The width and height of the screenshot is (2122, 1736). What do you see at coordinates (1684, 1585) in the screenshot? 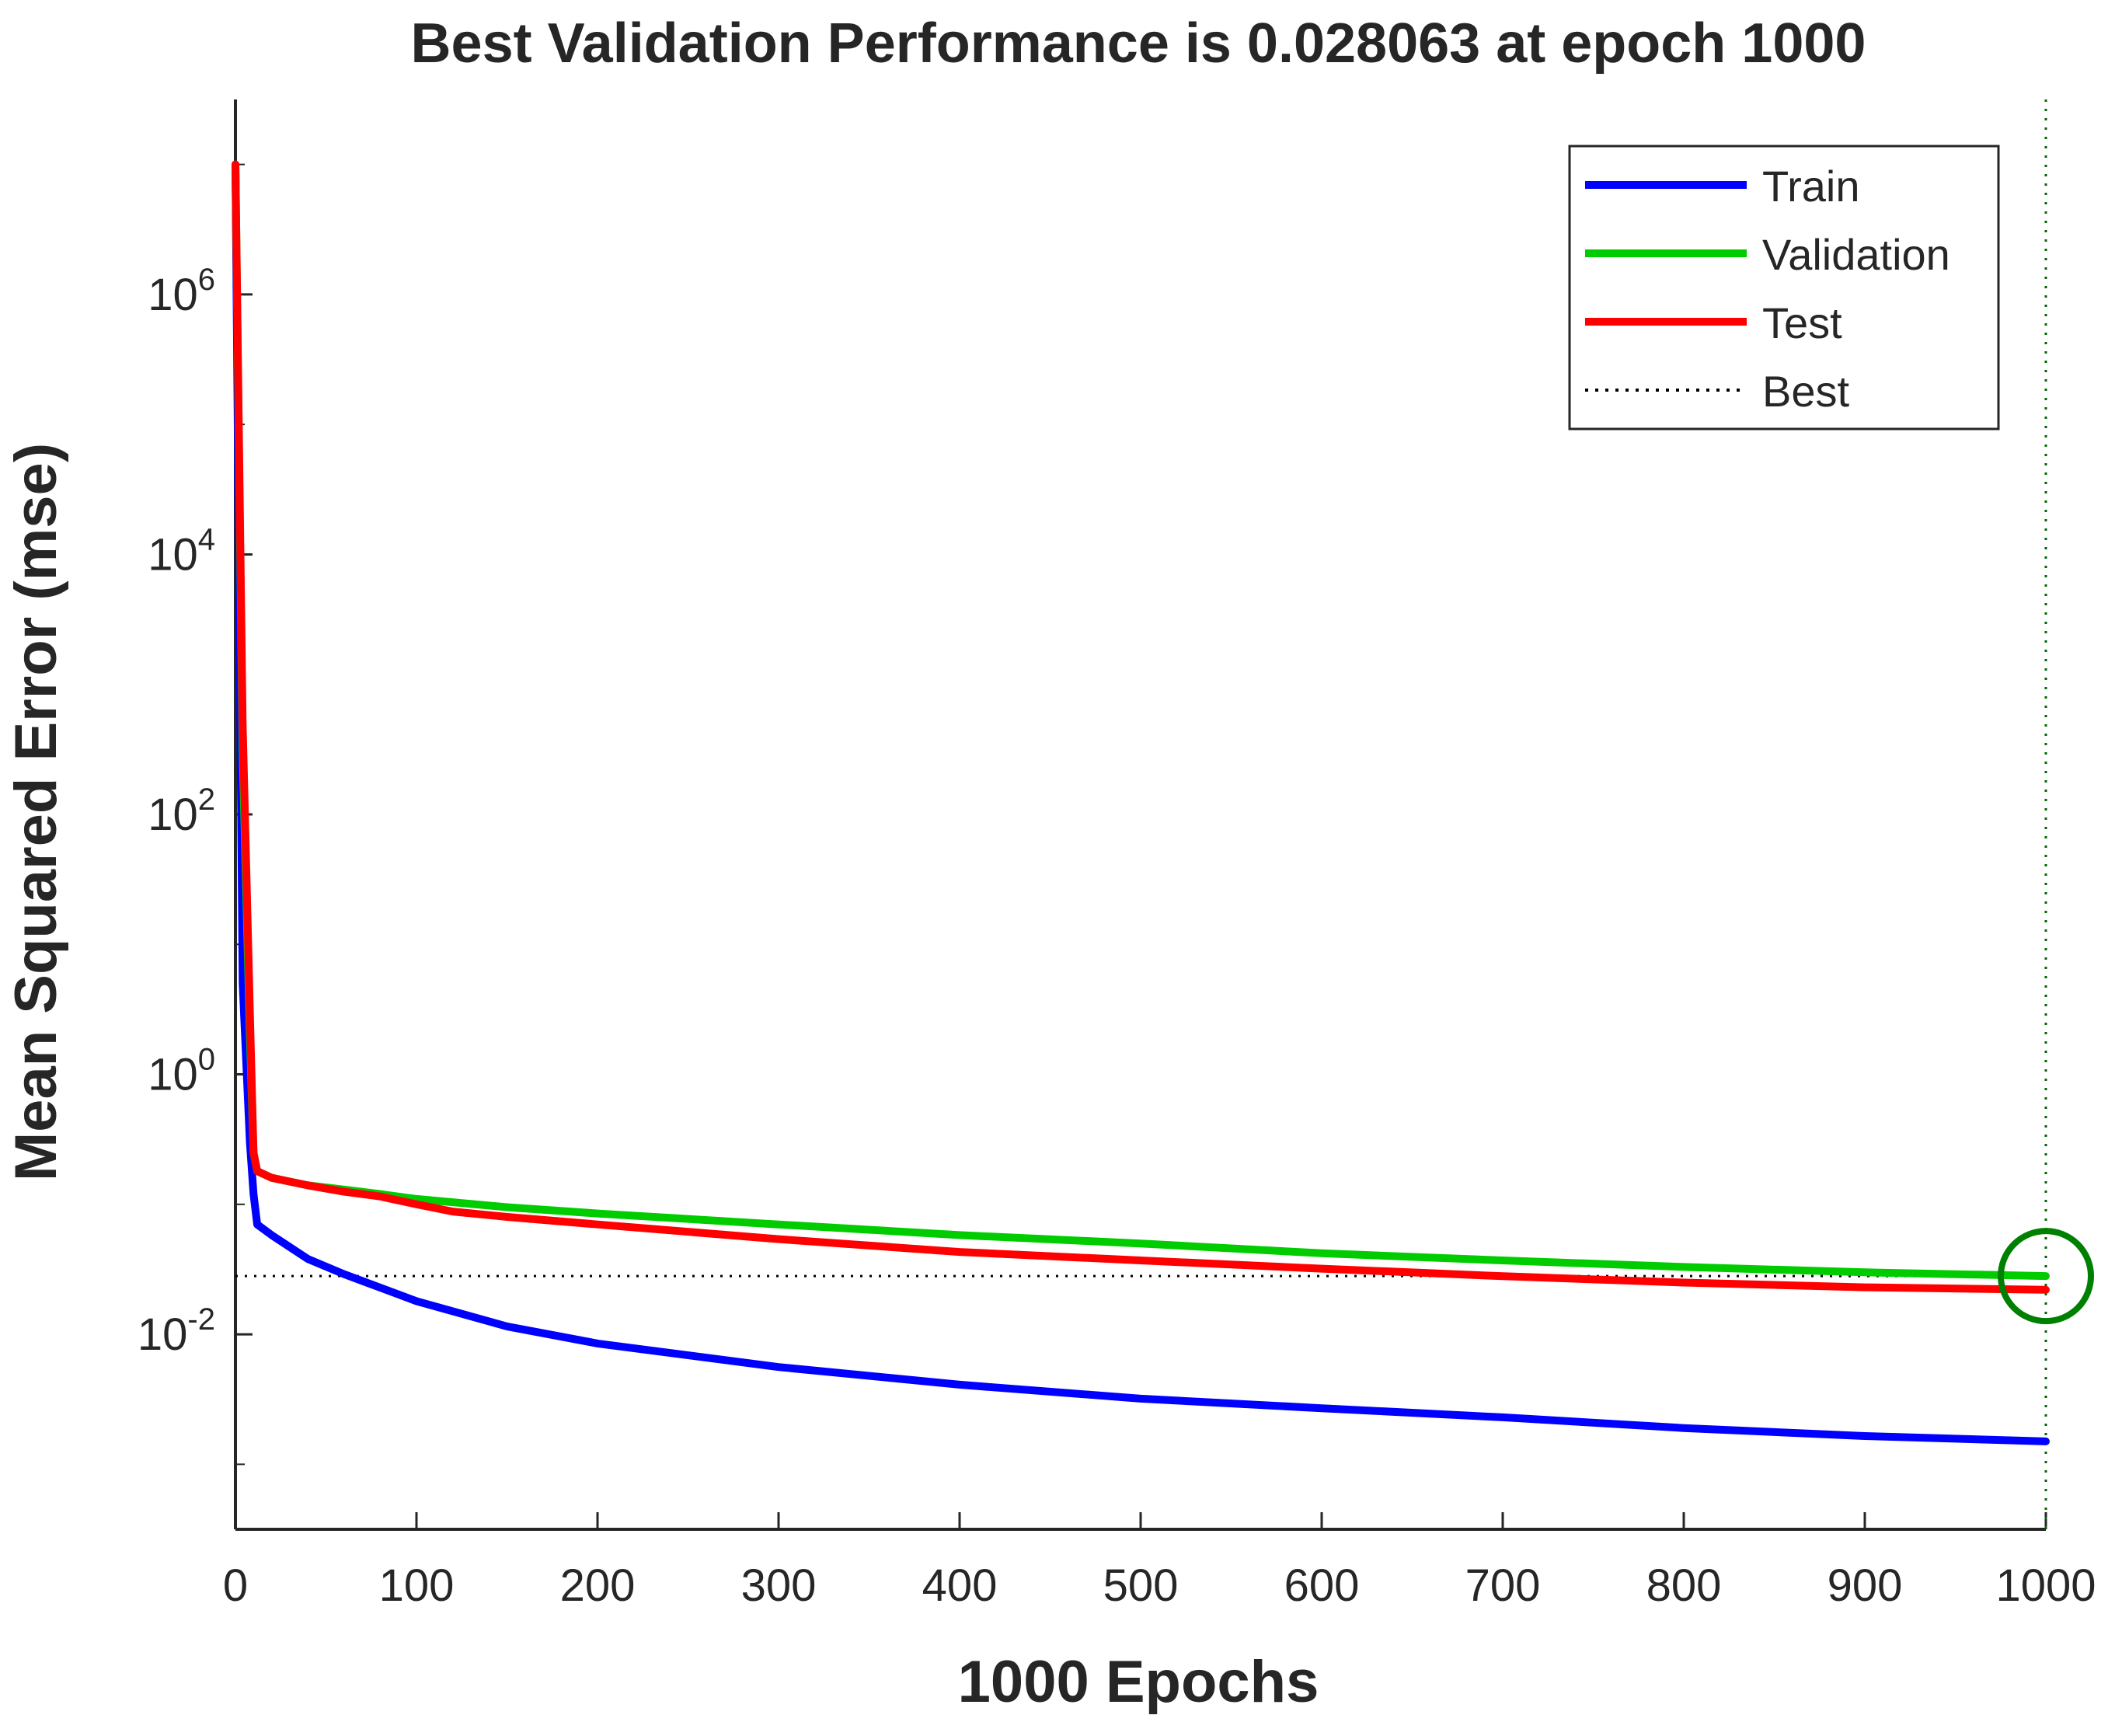
I see `x-tick-label: 800` at bounding box center [1684, 1585].